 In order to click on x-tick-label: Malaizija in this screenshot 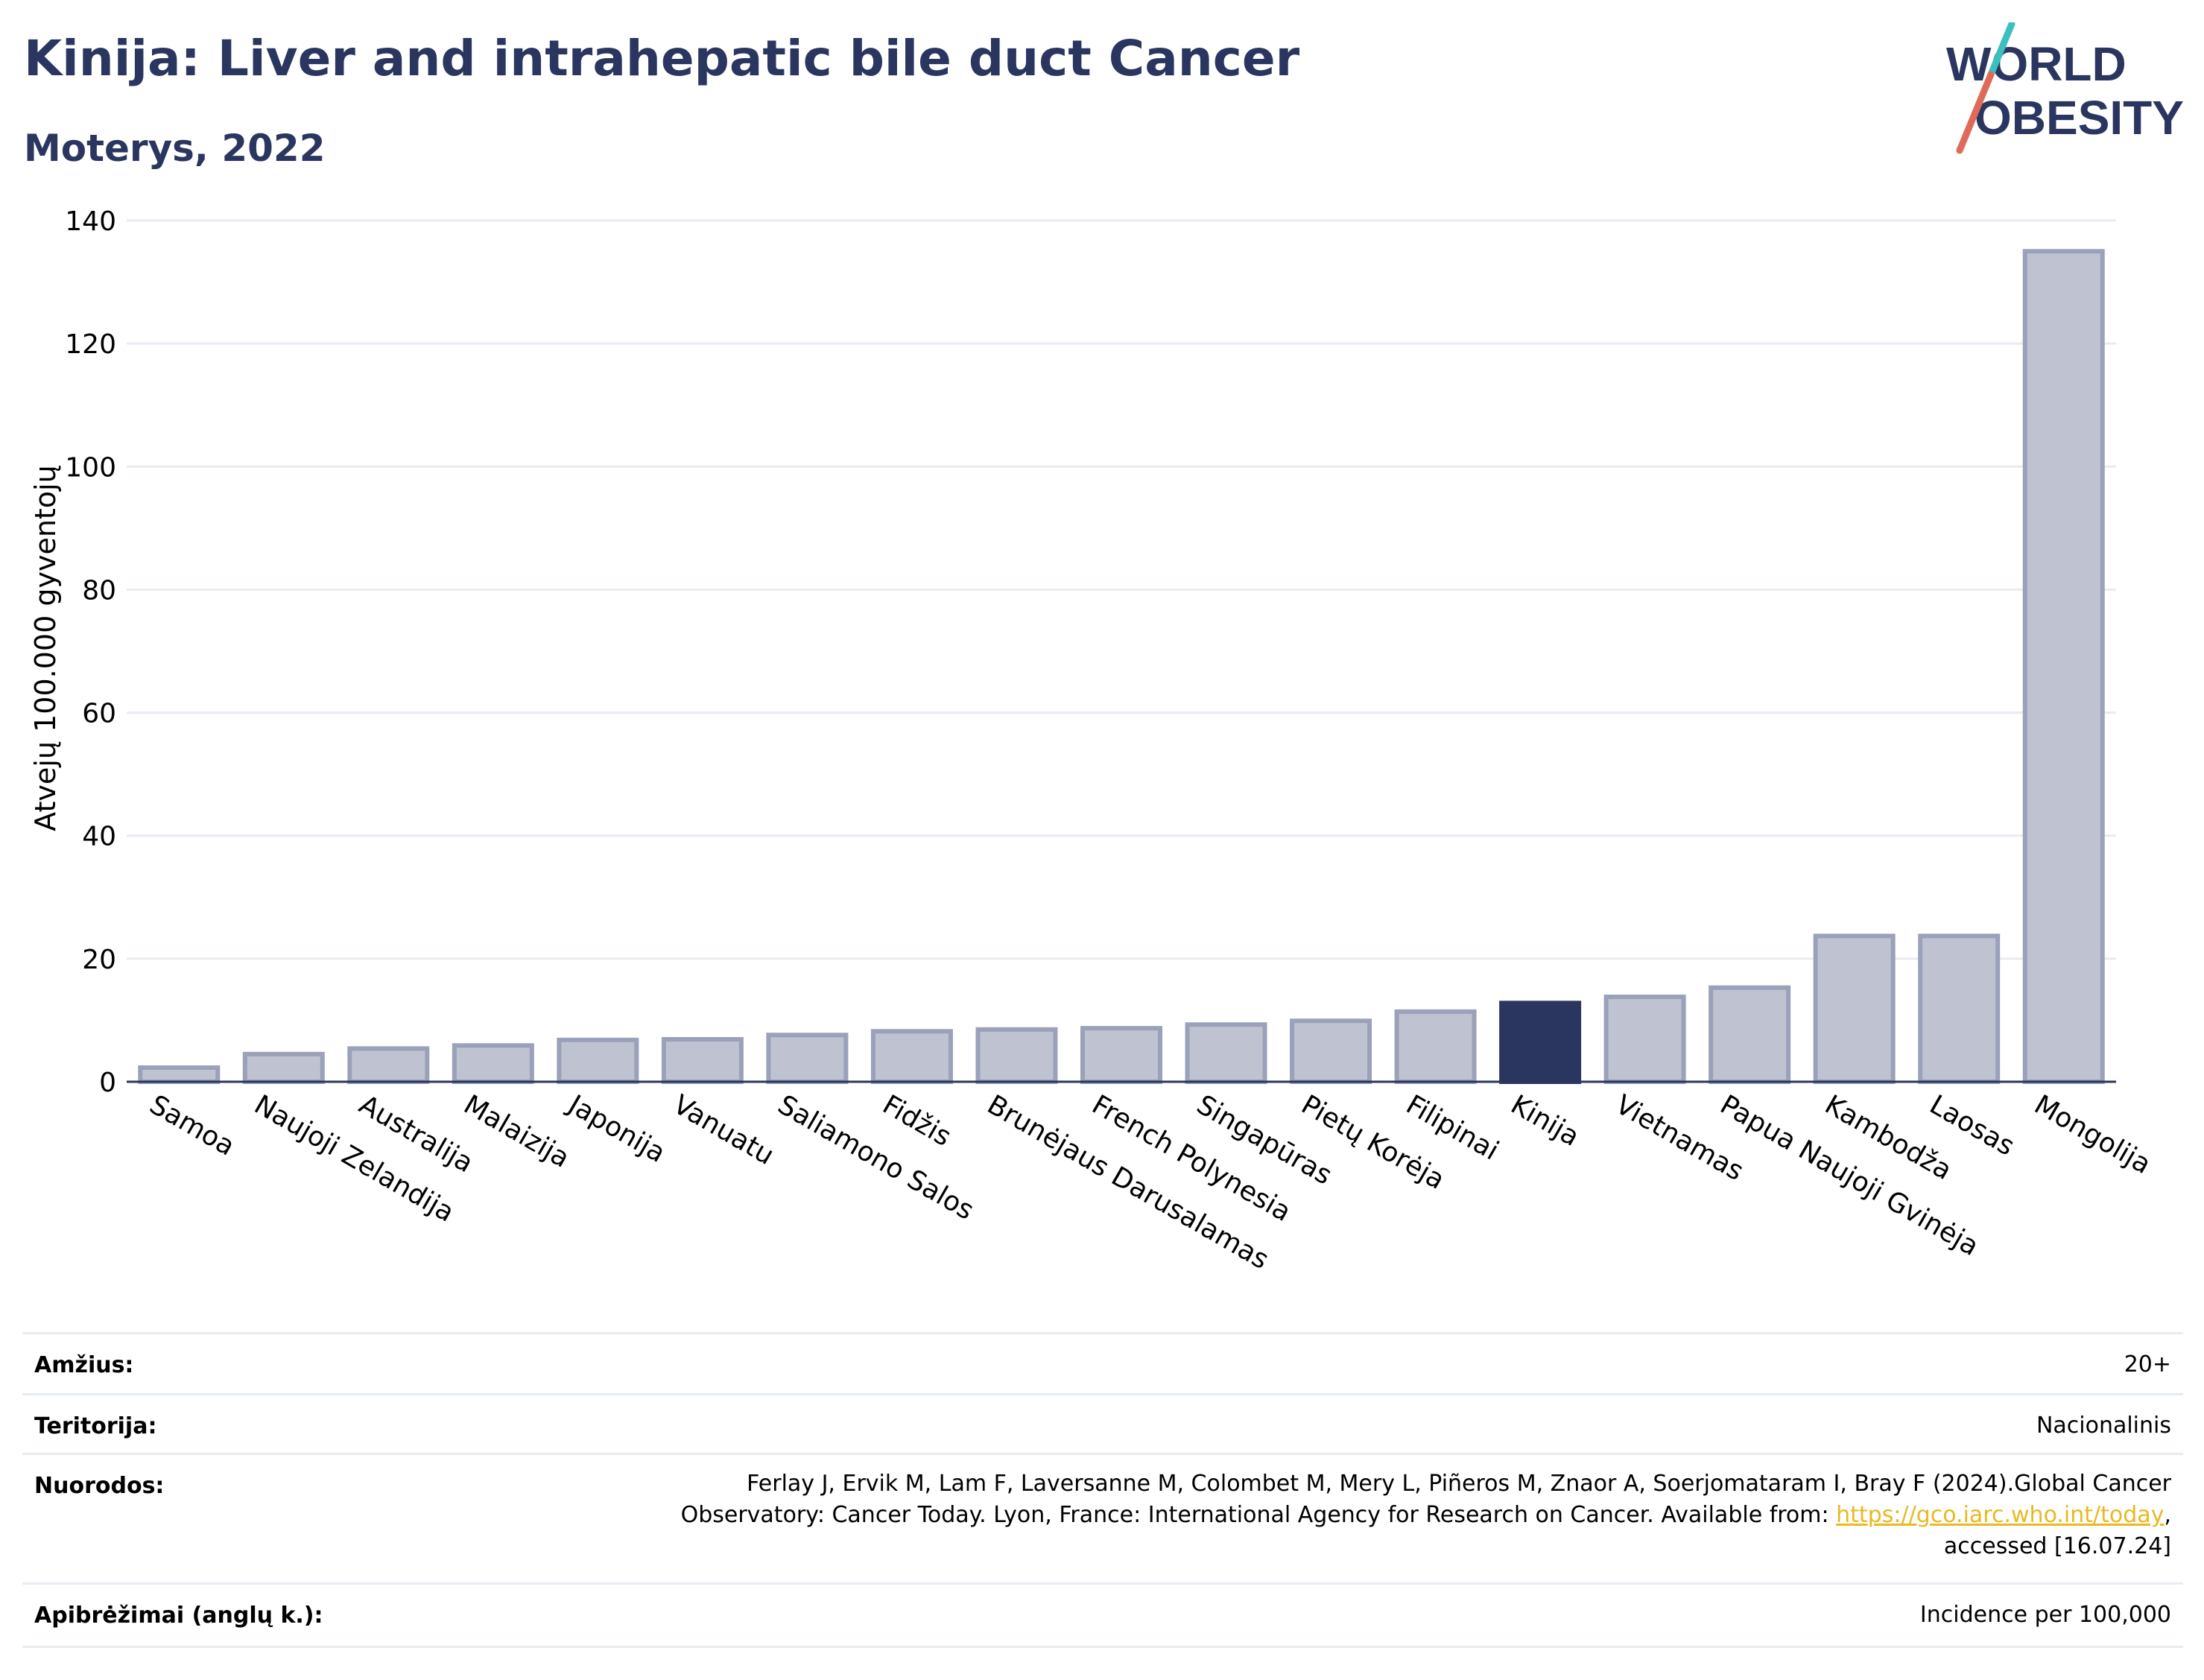, I will do `click(516, 1131)`.